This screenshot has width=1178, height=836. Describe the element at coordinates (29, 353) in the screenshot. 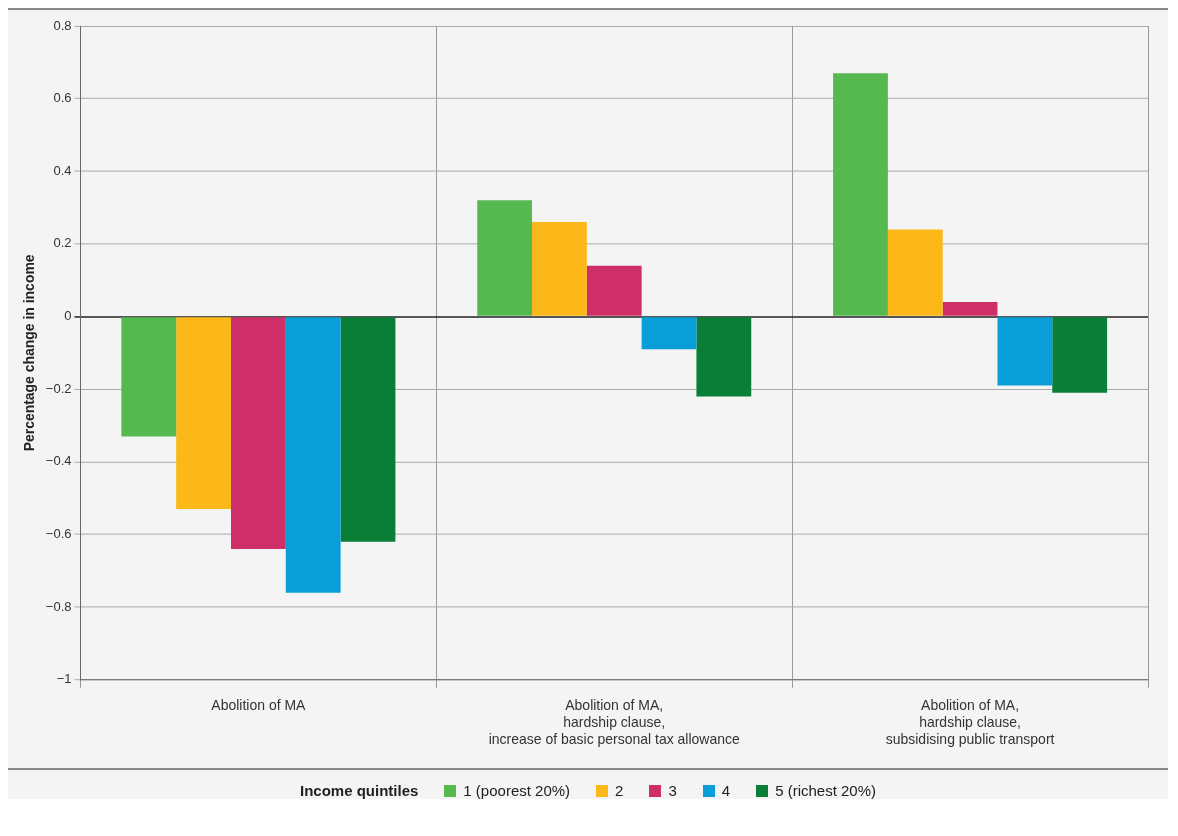

I see `y-axis-title: Percentage change in income` at that location.